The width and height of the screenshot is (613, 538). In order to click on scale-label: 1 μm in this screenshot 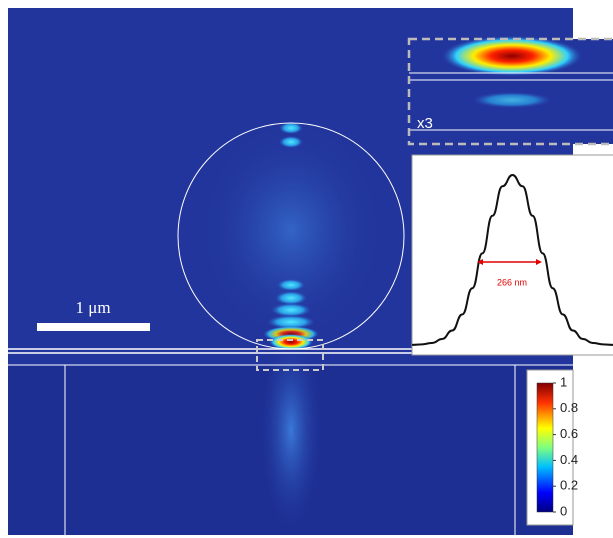, I will do `click(92, 307)`.